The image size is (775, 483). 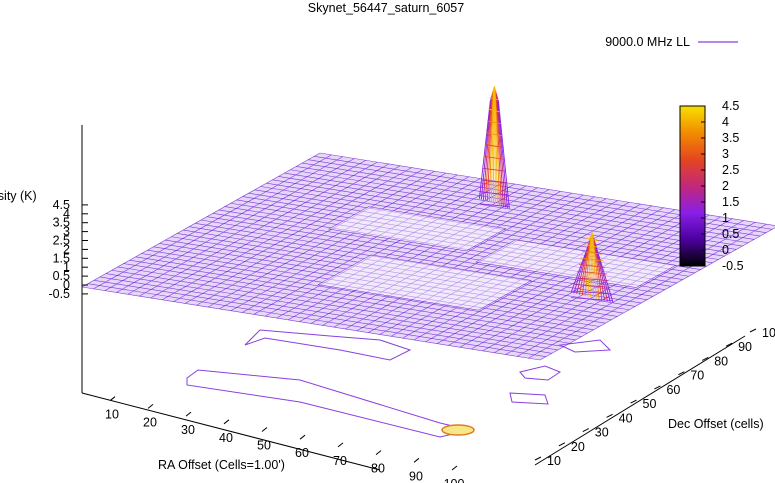 What do you see at coordinates (725, 250) in the screenshot?
I see `colorbar-tick-label: 0` at bounding box center [725, 250].